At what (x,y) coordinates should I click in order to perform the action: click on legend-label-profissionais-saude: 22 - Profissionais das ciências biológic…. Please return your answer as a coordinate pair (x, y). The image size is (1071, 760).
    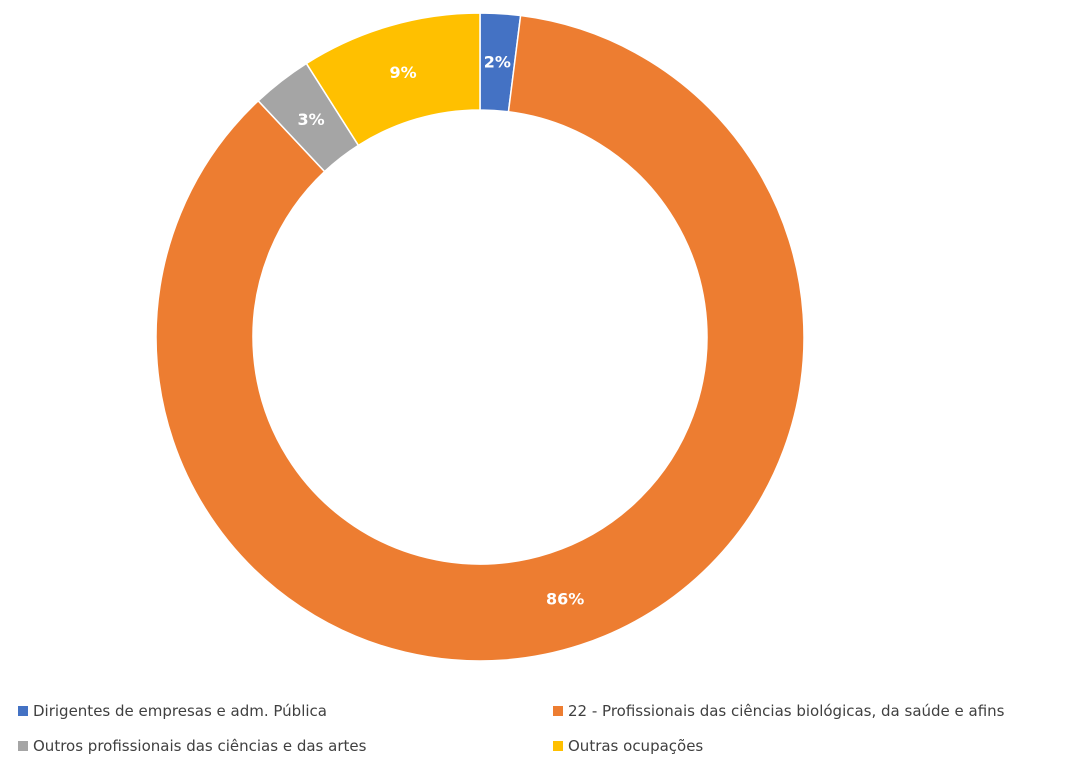
    Looking at the image, I should click on (786, 711).